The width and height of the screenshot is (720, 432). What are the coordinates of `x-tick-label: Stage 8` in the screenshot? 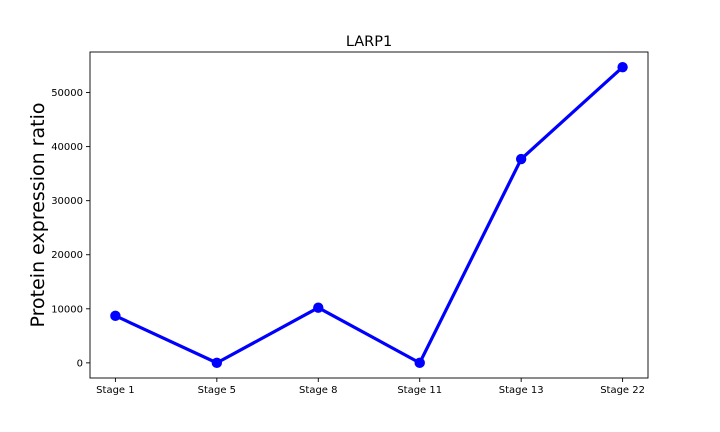 It's located at (318, 390).